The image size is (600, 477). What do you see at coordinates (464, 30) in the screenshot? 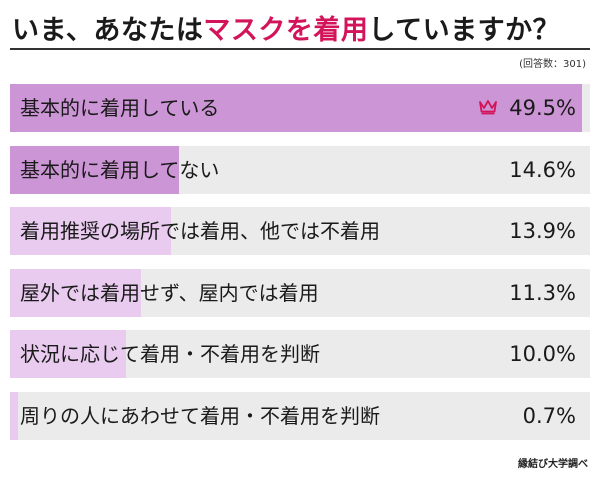
I see `title-after: していますか？` at bounding box center [464, 30].